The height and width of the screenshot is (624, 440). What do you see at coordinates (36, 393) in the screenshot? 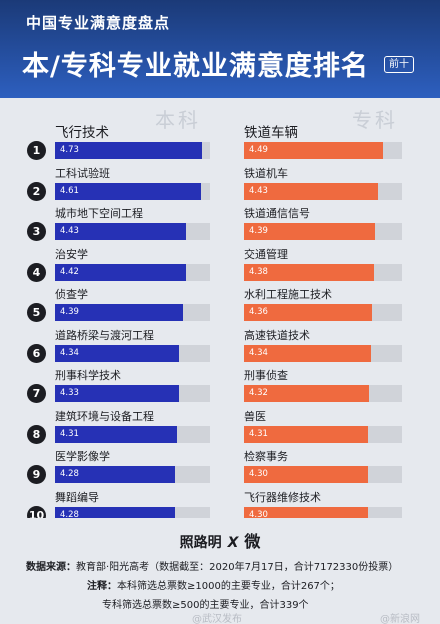
I see `rank-badge: 7` at bounding box center [36, 393].